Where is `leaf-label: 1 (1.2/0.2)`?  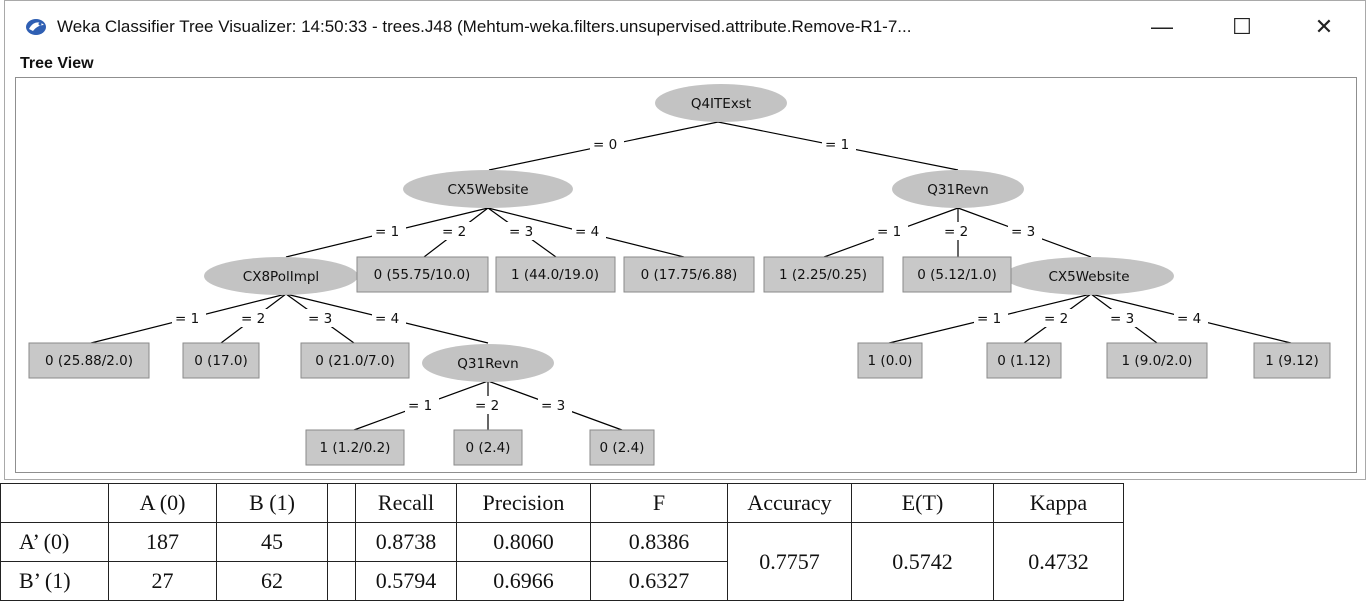
leaf-label: 1 (1.2/0.2) is located at coordinates (355, 448).